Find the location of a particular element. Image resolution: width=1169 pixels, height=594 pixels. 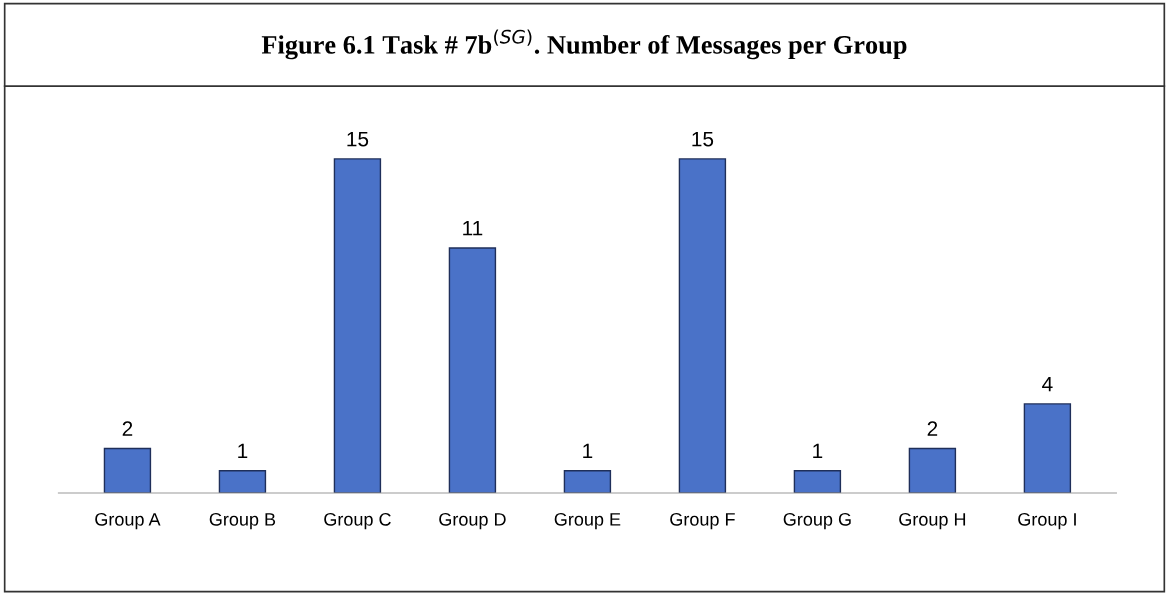

x-tick-label: Group I is located at coordinates (1047, 521).